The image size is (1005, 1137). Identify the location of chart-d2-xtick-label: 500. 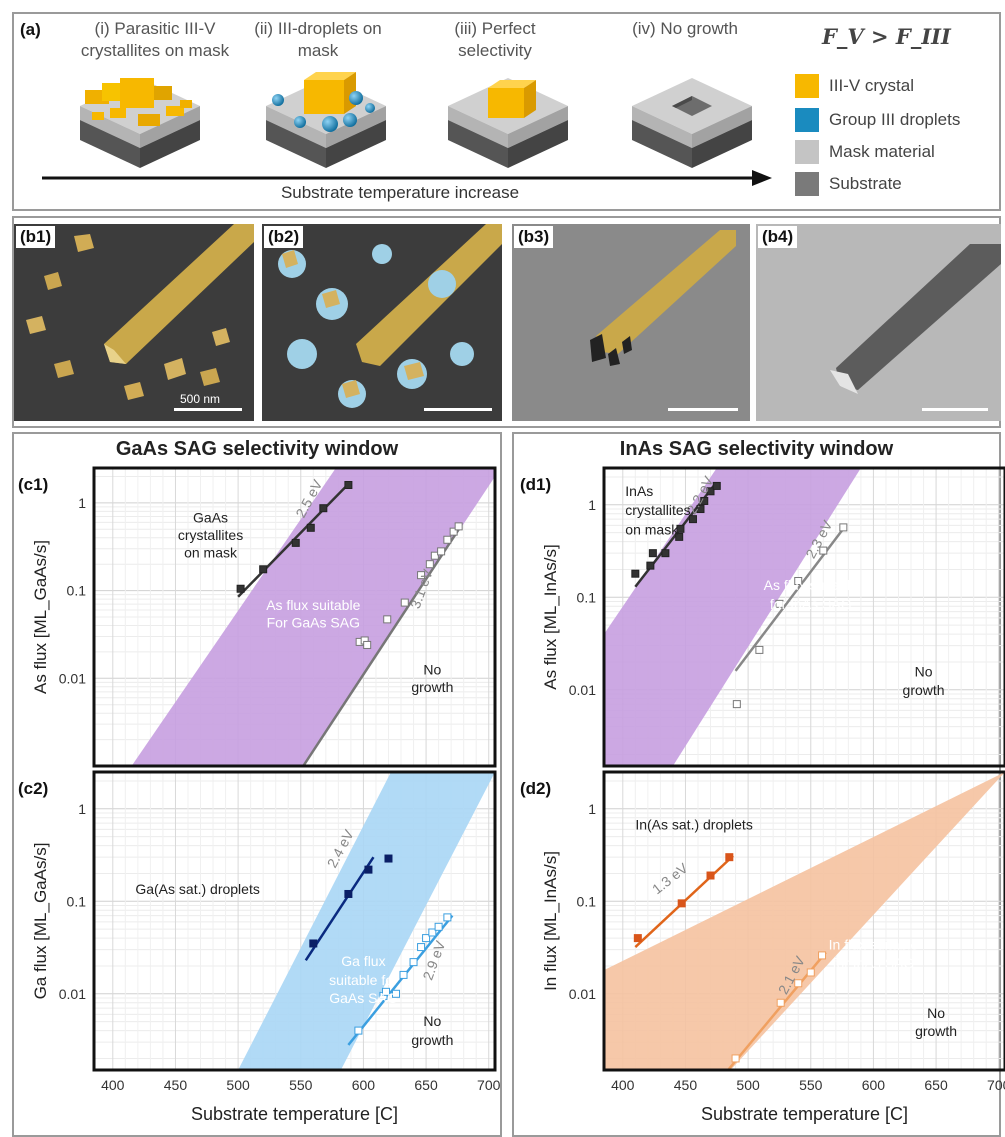
(748, 1085).